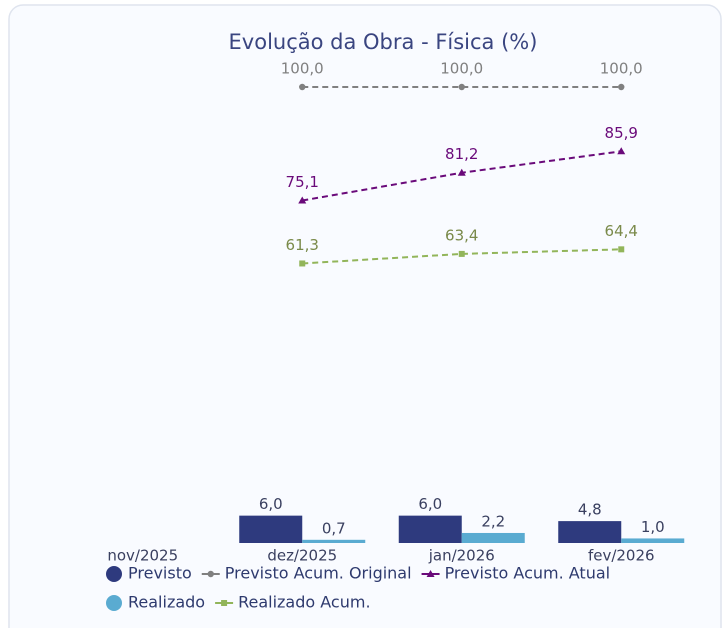 This screenshot has width=727, height=628. I want to click on legend-label: Previsto Acum. Original, so click(318, 573).